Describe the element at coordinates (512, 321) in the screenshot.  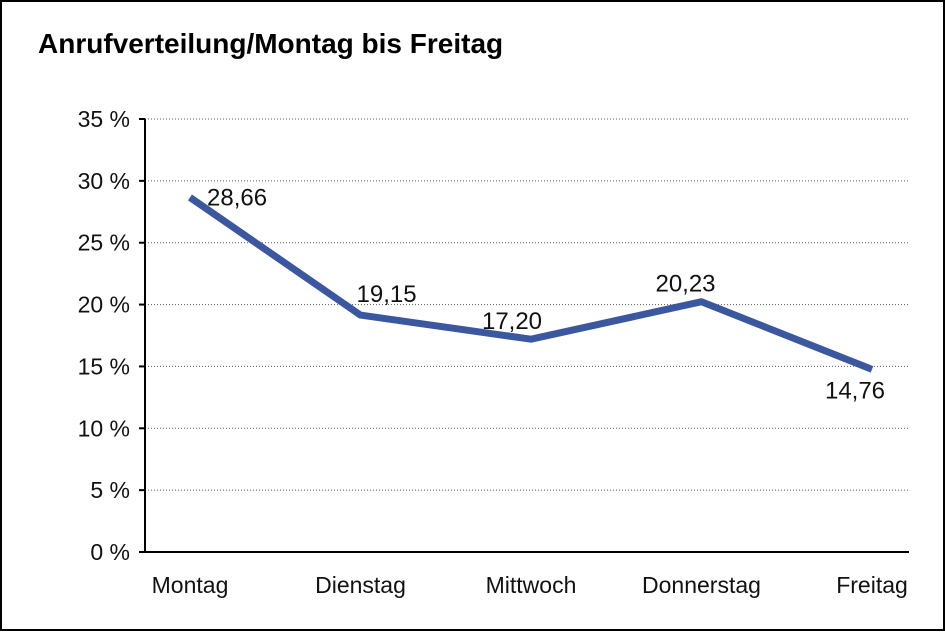
I see `data-point-label: 17,20` at that location.